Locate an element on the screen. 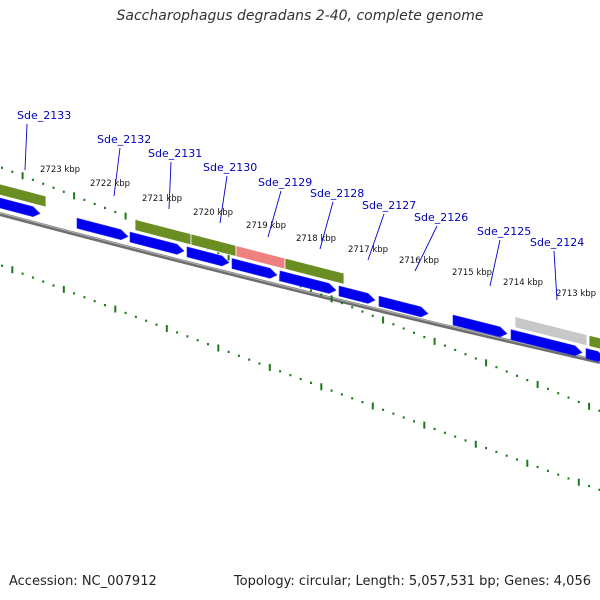  scale-label: 2716 kbp is located at coordinates (419, 261).